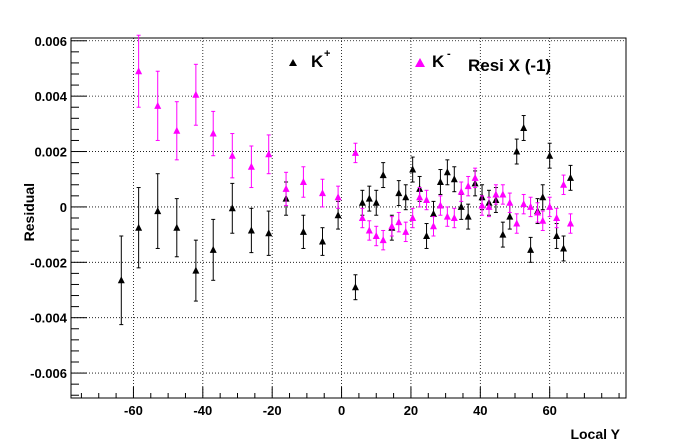 This screenshot has height=444, width=692. What do you see at coordinates (317, 61) in the screenshot?
I see `legend-label-k-plus: K` at bounding box center [317, 61].